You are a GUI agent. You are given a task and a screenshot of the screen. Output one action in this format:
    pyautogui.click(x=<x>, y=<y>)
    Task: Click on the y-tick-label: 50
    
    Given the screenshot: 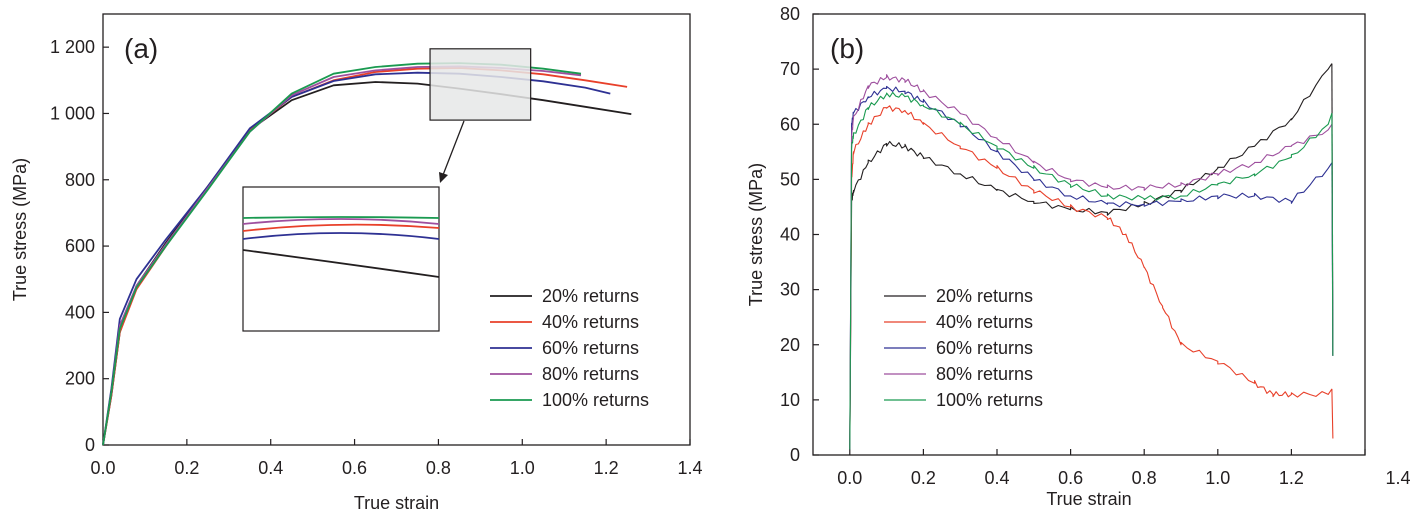 What is the action you would take?
    pyautogui.click(x=790, y=179)
    